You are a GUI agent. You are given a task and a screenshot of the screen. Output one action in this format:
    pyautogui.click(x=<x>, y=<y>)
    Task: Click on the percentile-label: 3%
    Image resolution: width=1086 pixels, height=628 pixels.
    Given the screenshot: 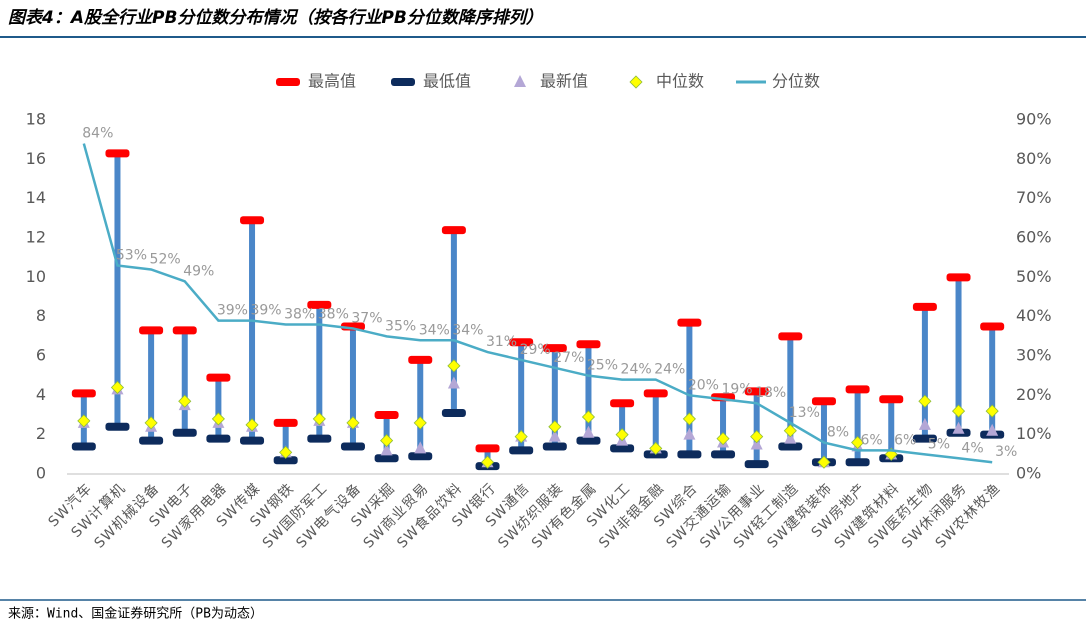 What is the action you would take?
    pyautogui.click(x=1006, y=452)
    